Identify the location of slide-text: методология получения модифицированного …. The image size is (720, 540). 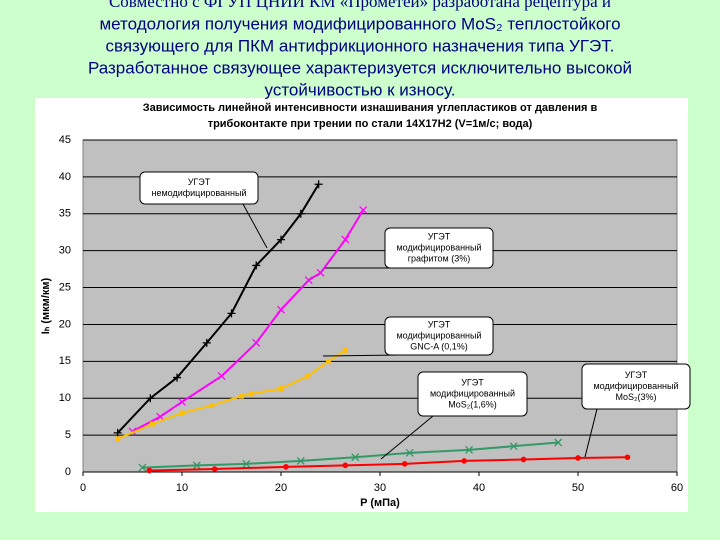
(359, 23).